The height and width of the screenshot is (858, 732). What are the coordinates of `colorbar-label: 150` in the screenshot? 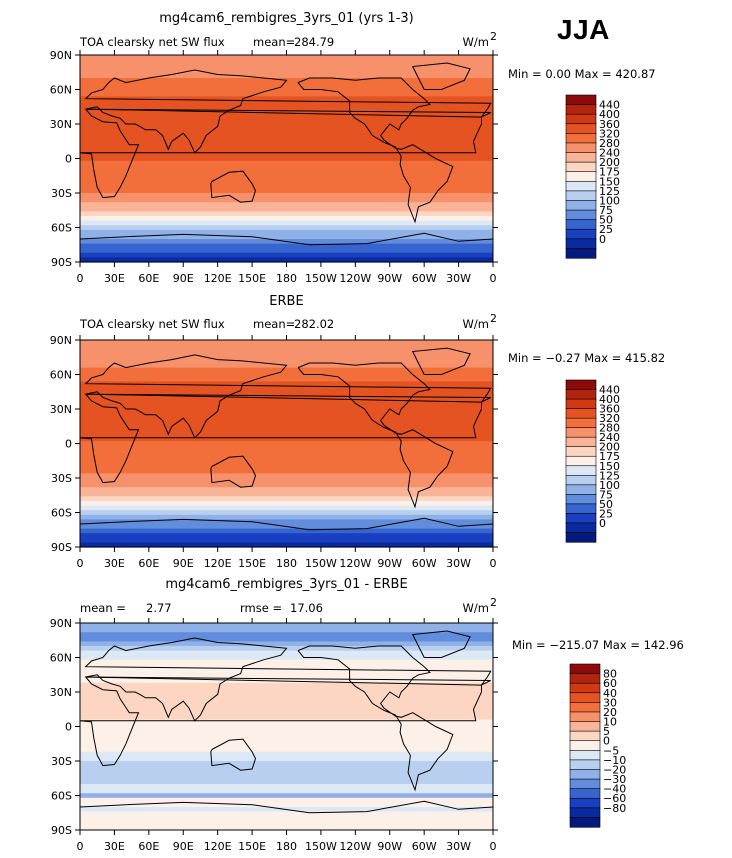 It's located at (609, 181).